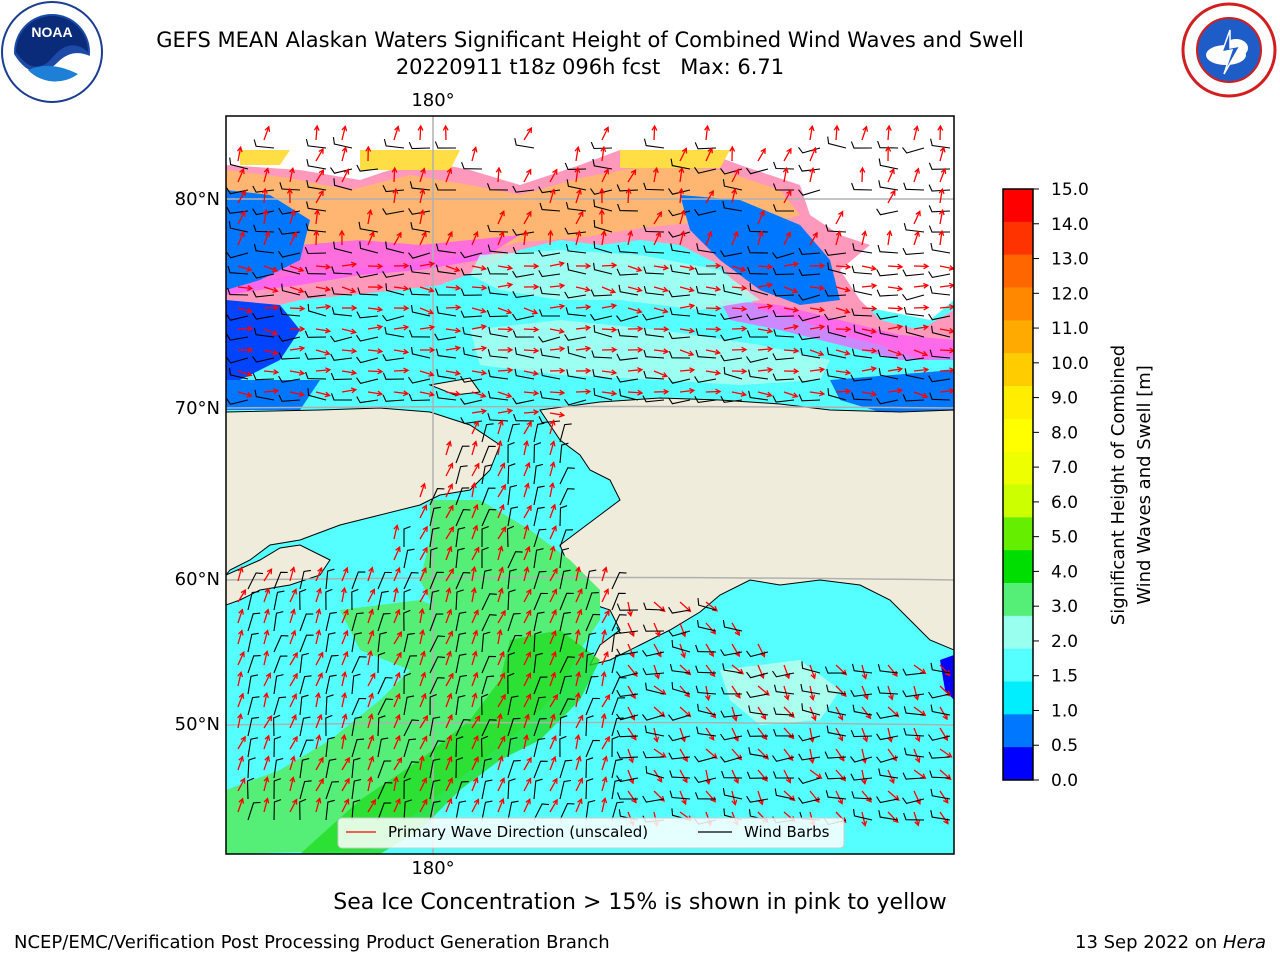 This screenshot has height=960, width=1280. I want to click on colorbar-swatch, so click(1018, 665).